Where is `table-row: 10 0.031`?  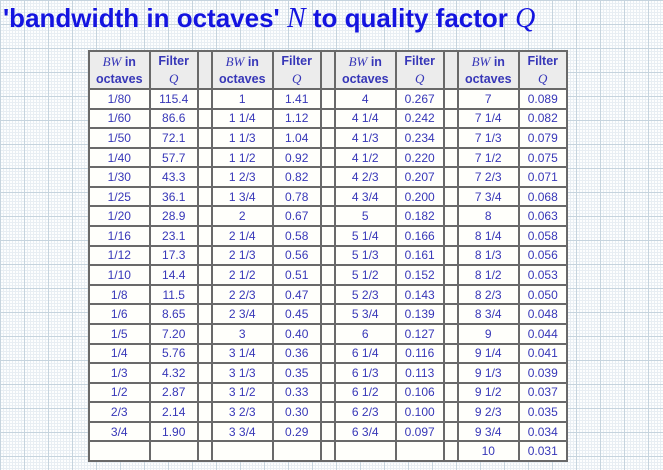
table-row: 10 0.031 is located at coordinates (328, 451).